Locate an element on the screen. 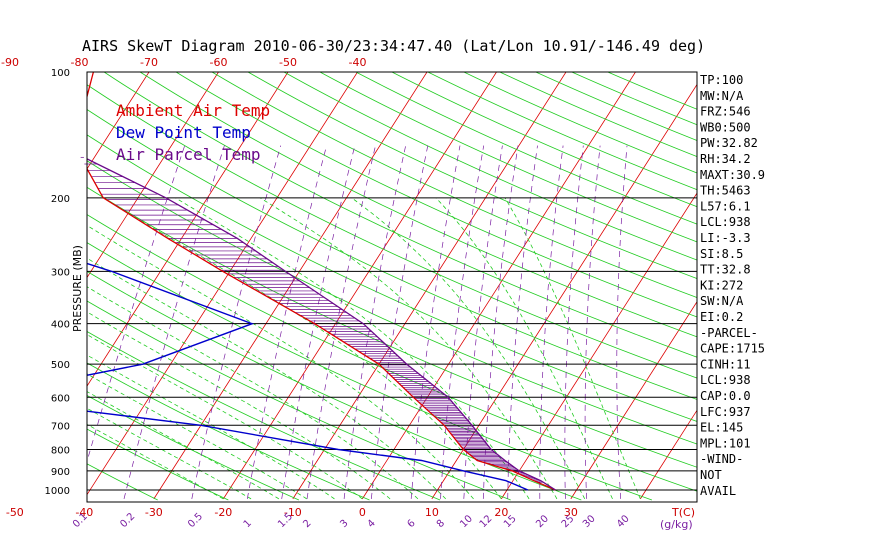 The image size is (870, 560). top-tick-label: -50 is located at coordinates (288, 62).